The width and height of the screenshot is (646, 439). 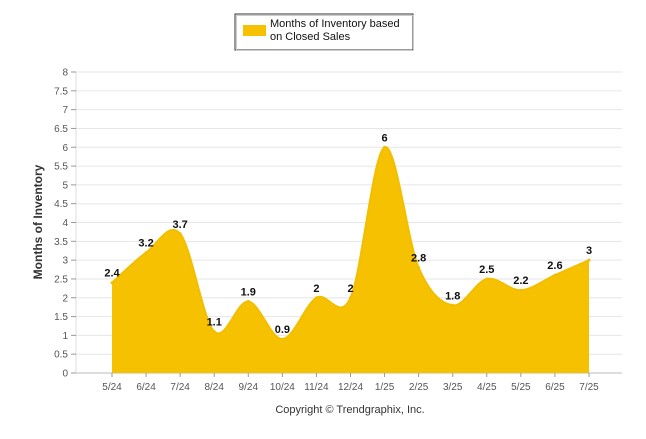 I want to click on x-tick-label: 6/25, so click(x=555, y=387).